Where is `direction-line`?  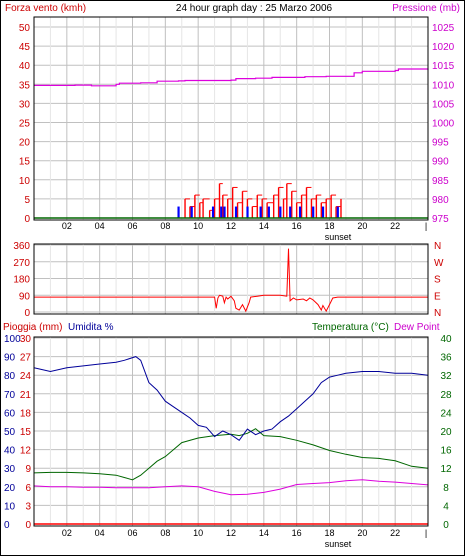 direction-line is located at coordinates (231, 280).